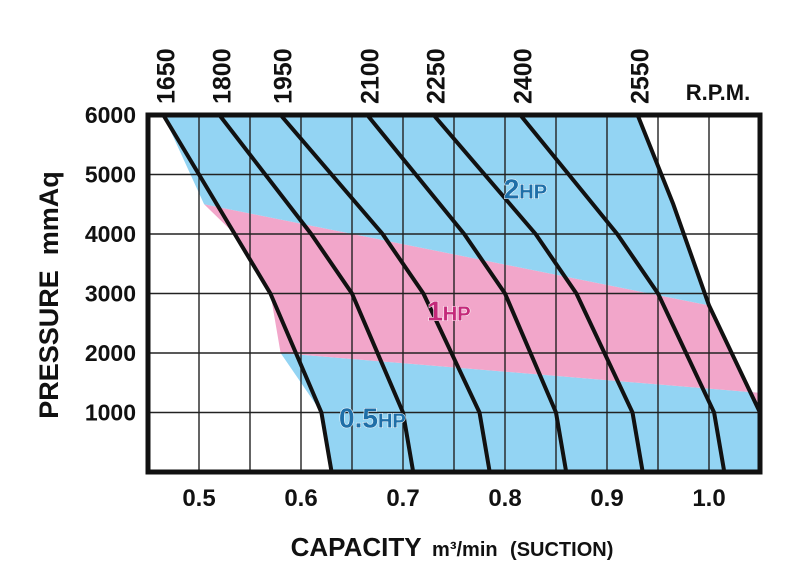 Image resolution: width=800 pixels, height=580 pixels. I want to click on x-axis-label-main: CAPACITY, so click(356, 547).